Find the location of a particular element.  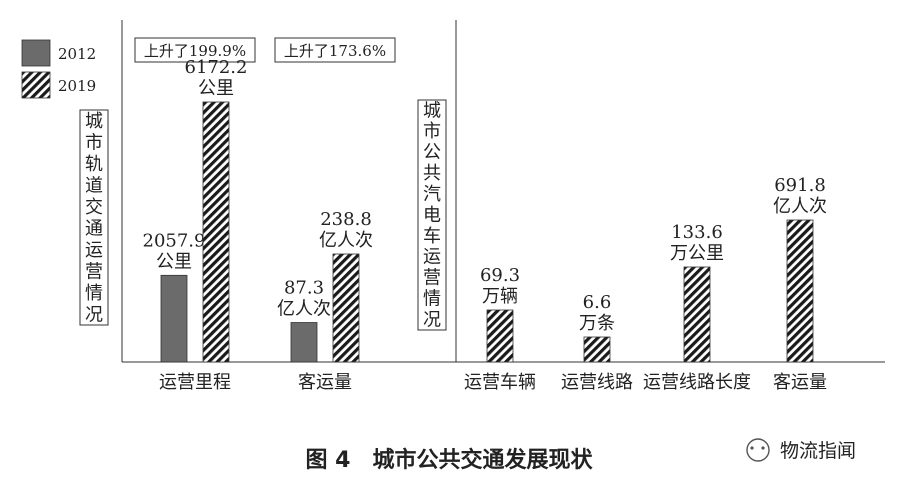

group-label-rail-char: 运 is located at coordinates (94, 250).